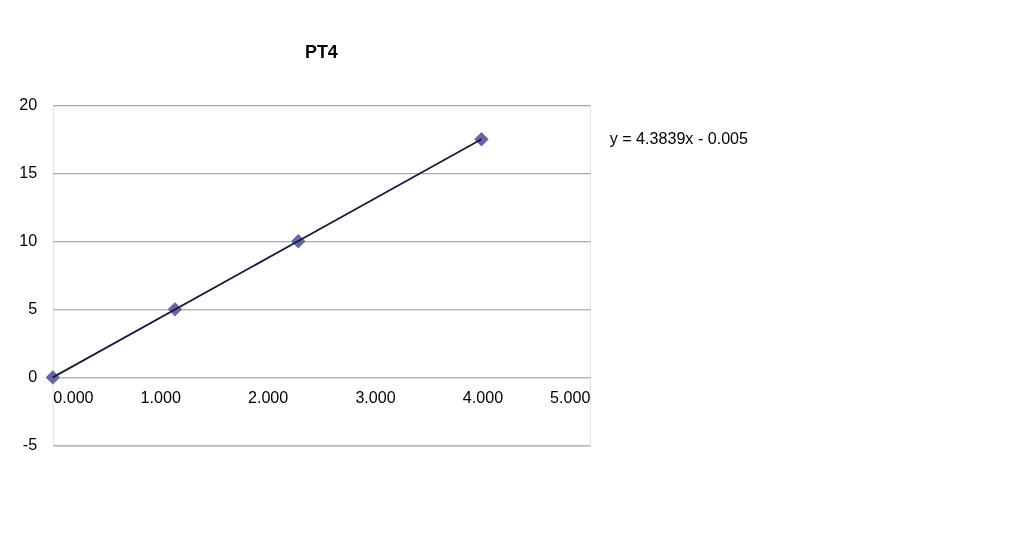 This screenshot has height=534, width=1017. Describe the element at coordinates (28, 104) in the screenshot. I see `y-tick-label: 20` at that location.